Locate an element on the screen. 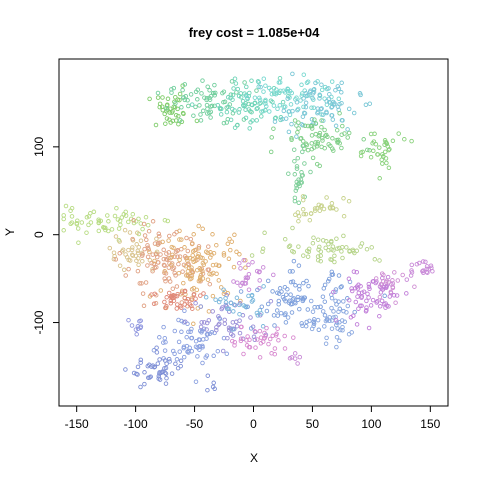  y-tick-label: 0 is located at coordinates (39, 234).